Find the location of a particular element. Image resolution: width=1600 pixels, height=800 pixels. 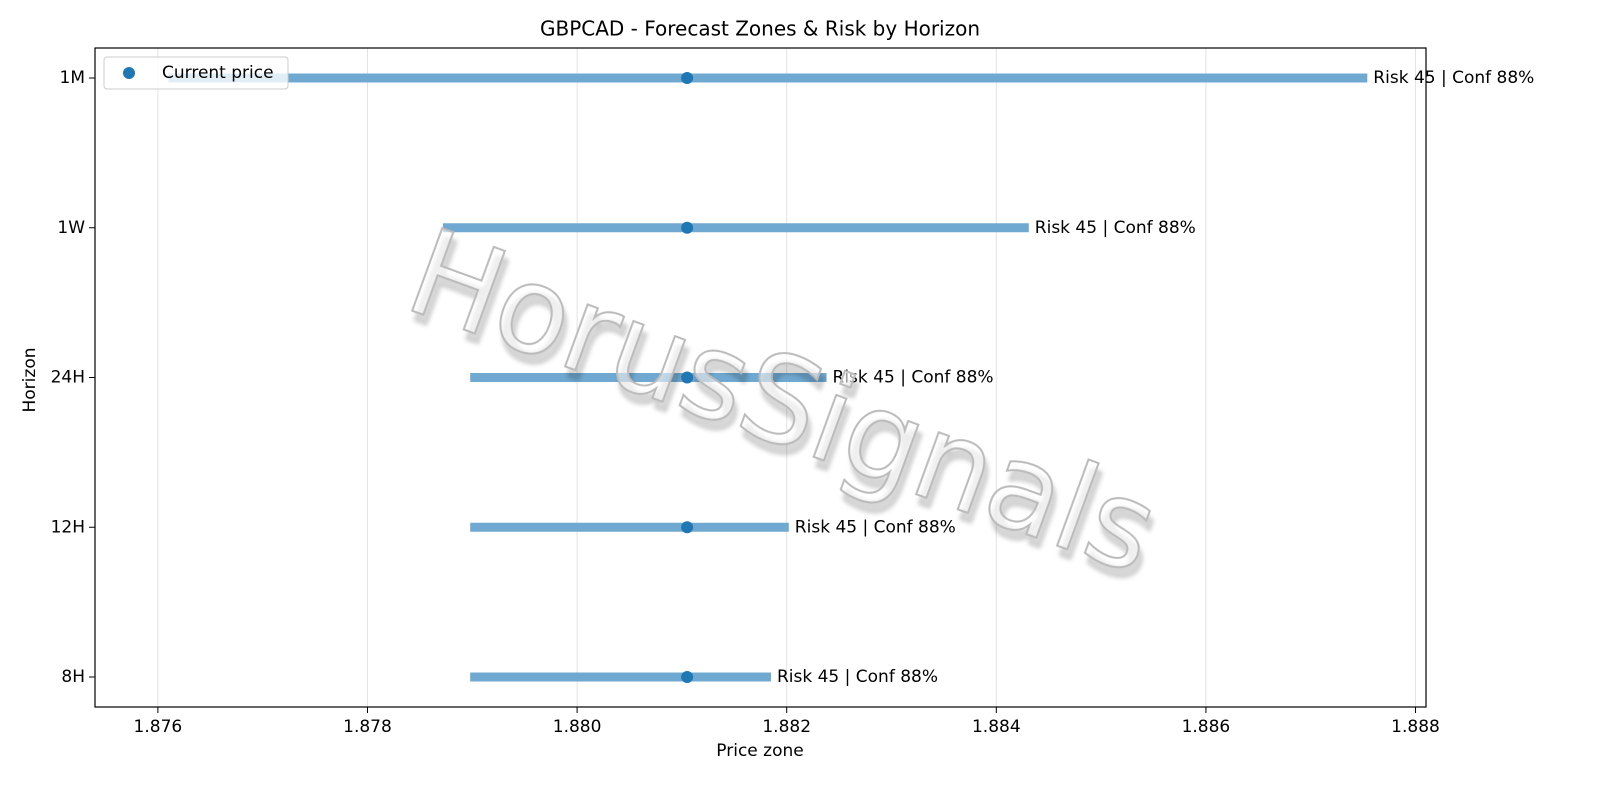

x-tick-label: 1.888 is located at coordinates (1415, 727).